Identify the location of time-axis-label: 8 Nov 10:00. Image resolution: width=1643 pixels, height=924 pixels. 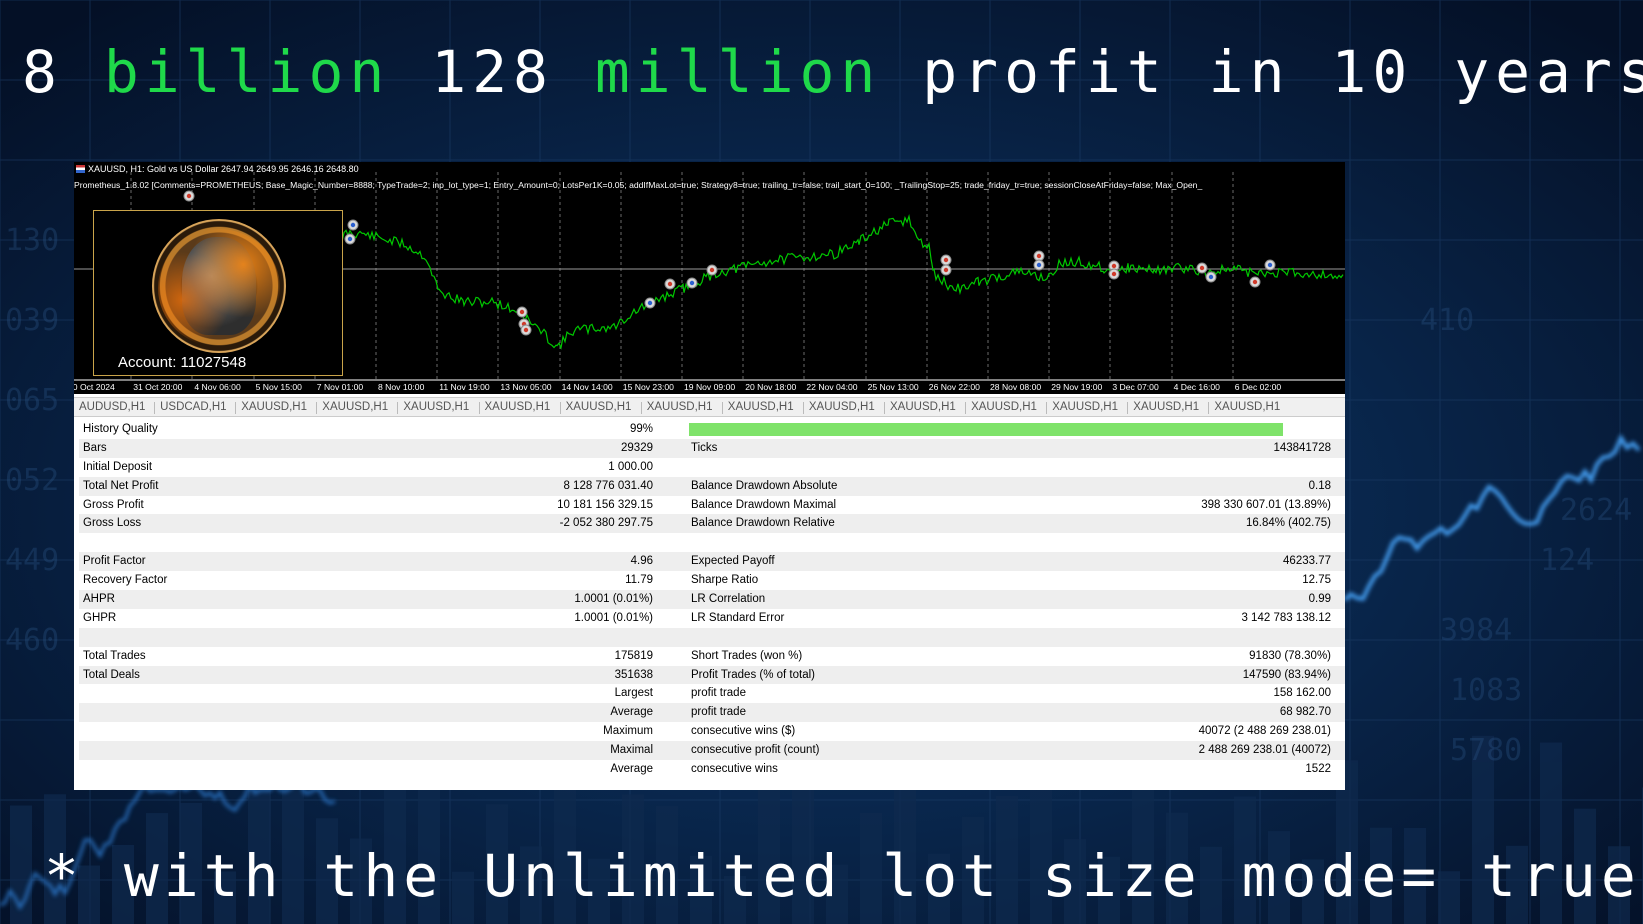
(401, 387).